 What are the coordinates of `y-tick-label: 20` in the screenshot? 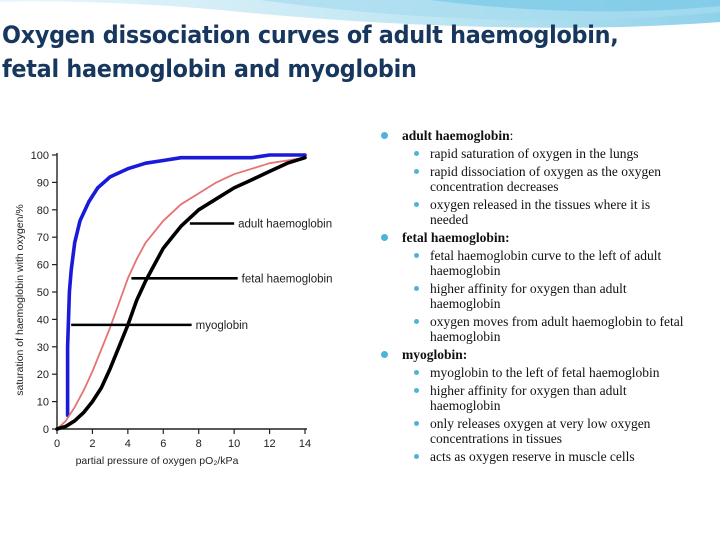 It's located at (43, 375).